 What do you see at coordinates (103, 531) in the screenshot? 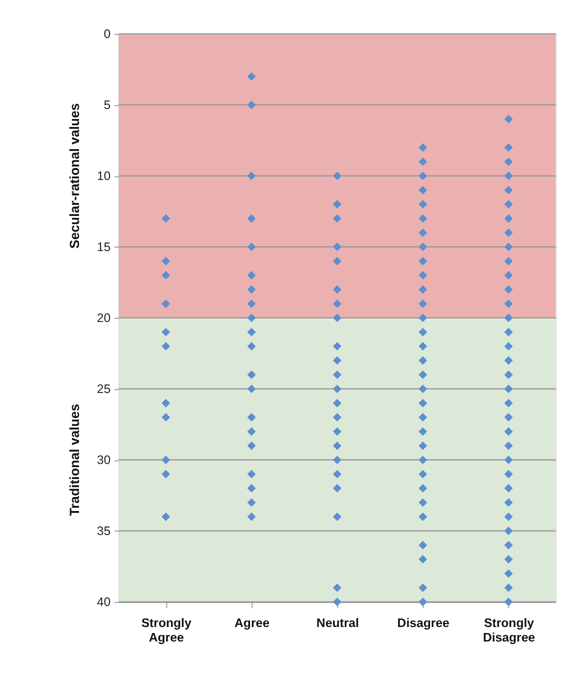
I see `y-tick-label: 35` at bounding box center [103, 531].